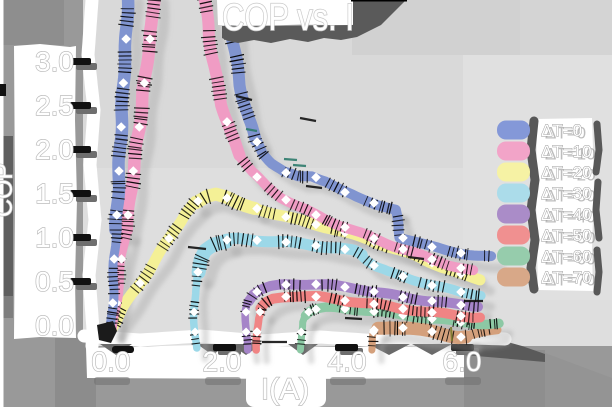 Image resolution: width=612 pixels, height=407 pixels. What do you see at coordinates (54, 61) in the screenshot?
I see `svg-text: 3.0` at bounding box center [54, 61].